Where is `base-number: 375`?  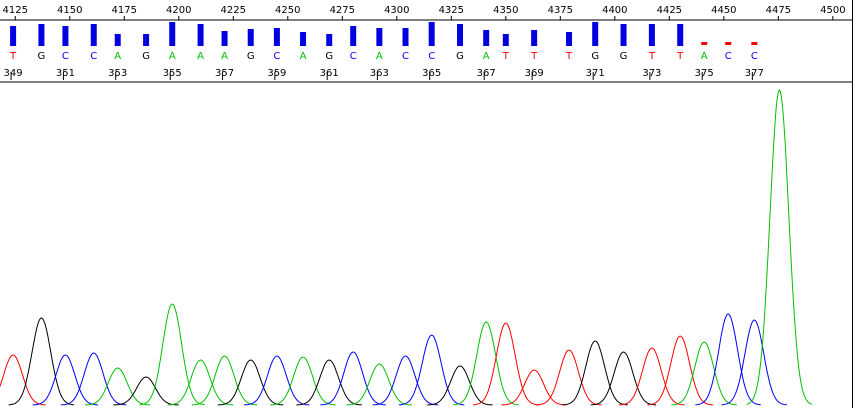 base-number: 375 is located at coordinates (704, 73).